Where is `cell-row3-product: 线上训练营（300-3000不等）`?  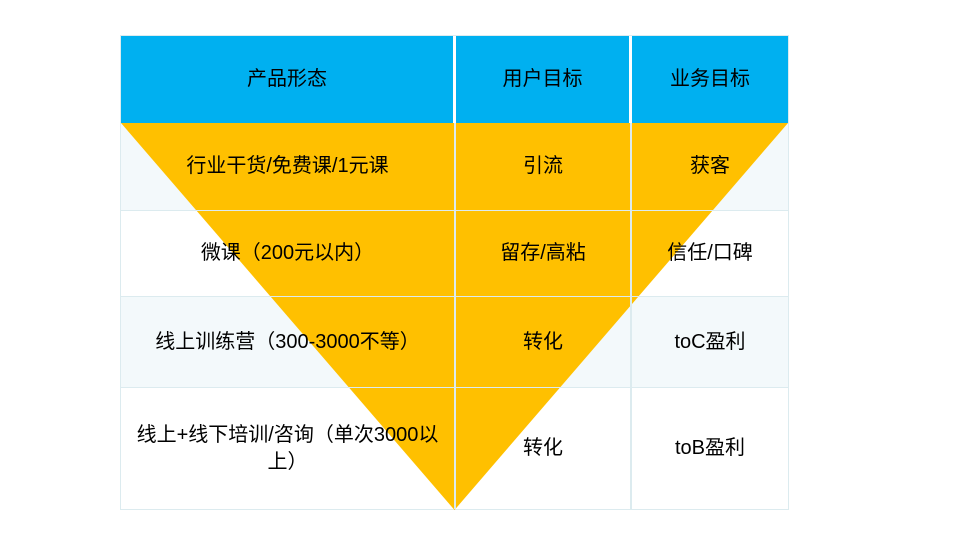
cell-row3-product: 线上训练营（300-3000不等） is located at coordinates (288, 342).